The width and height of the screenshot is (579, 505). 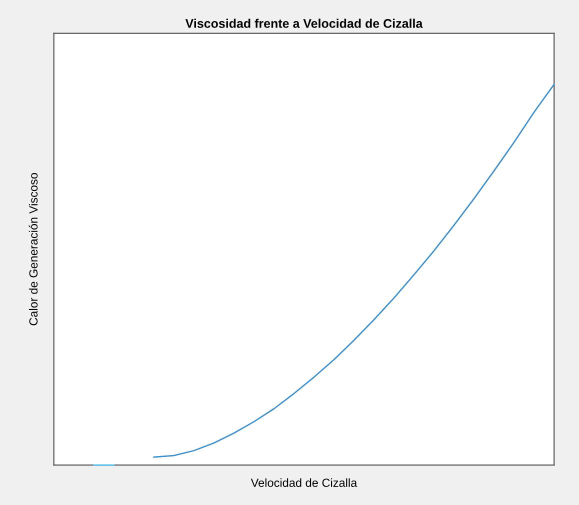 What do you see at coordinates (33, 249) in the screenshot?
I see `y-axis-title: Calor de Generación Viscoso` at bounding box center [33, 249].